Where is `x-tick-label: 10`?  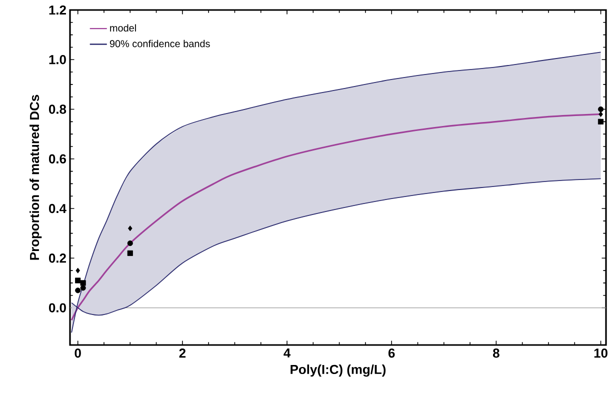
x-tick-label: 10 is located at coordinates (601, 353).